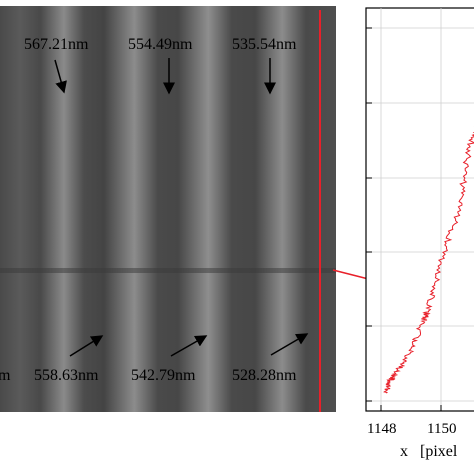  Describe the element at coordinates (56, 44) in the screenshot. I see `label-top-1: 567.21nm` at that location.